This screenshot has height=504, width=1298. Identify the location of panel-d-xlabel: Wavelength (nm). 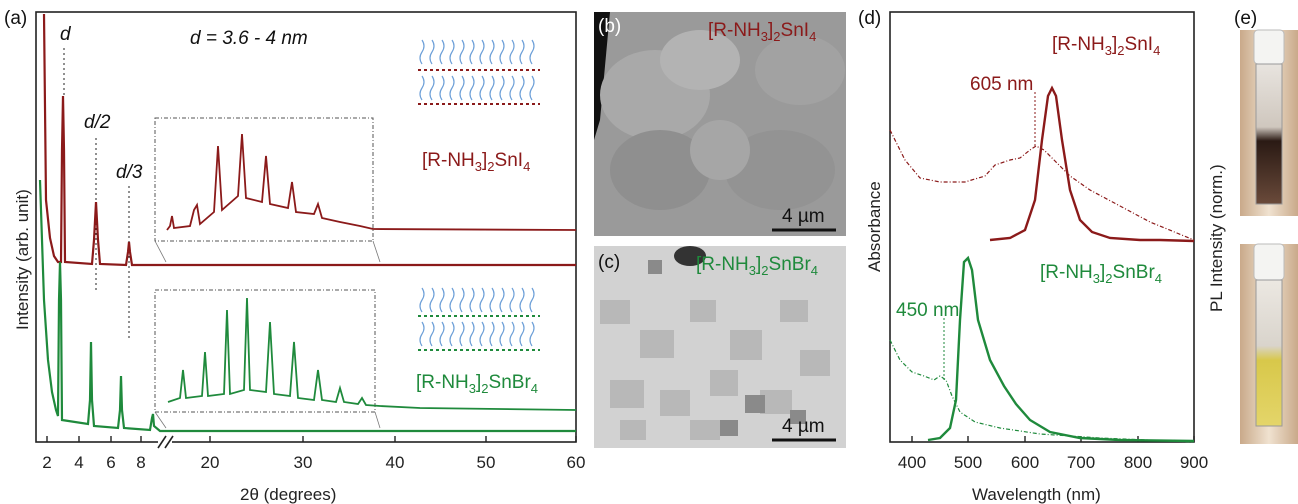
(1036, 494).